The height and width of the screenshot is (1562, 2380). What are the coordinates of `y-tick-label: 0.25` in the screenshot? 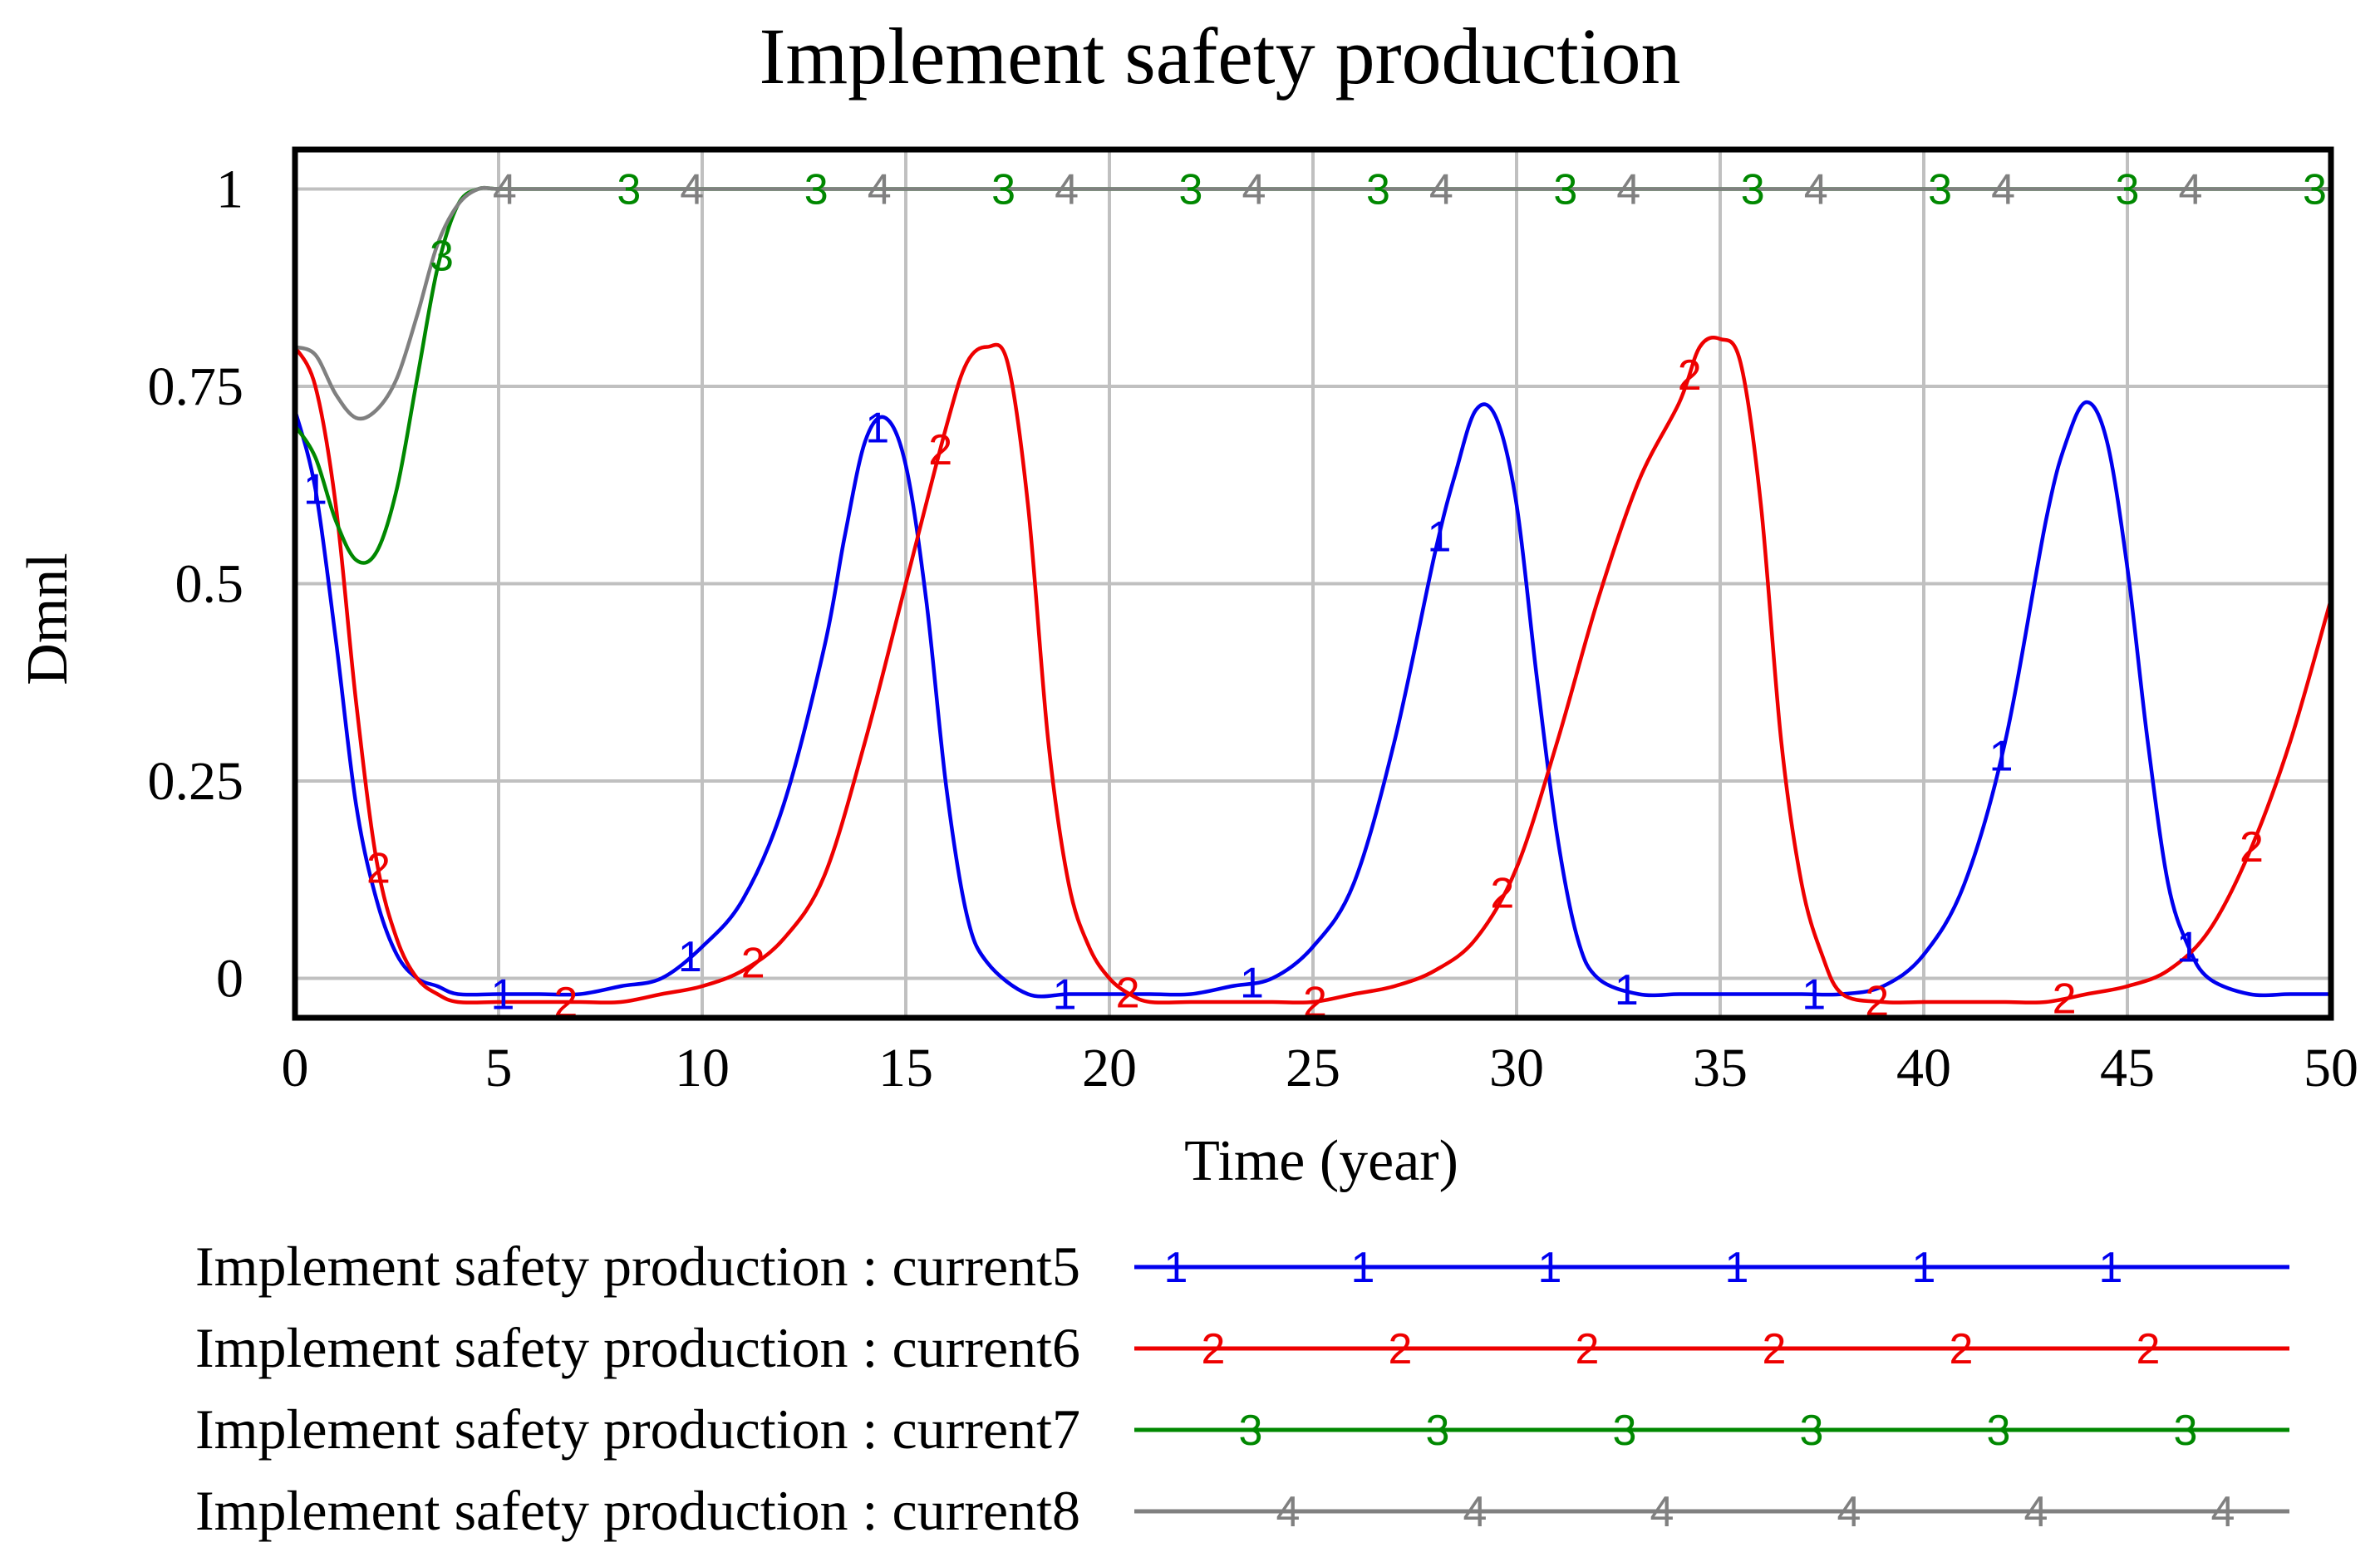 It's located at (196, 781).